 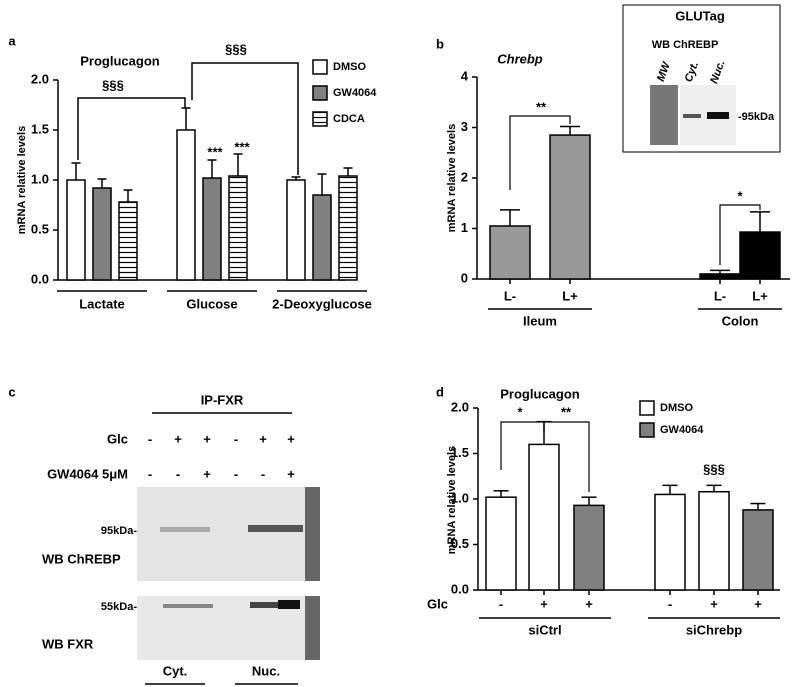 What do you see at coordinates (520, 58) in the screenshot?
I see `chart-title: Chrebp` at bounding box center [520, 58].